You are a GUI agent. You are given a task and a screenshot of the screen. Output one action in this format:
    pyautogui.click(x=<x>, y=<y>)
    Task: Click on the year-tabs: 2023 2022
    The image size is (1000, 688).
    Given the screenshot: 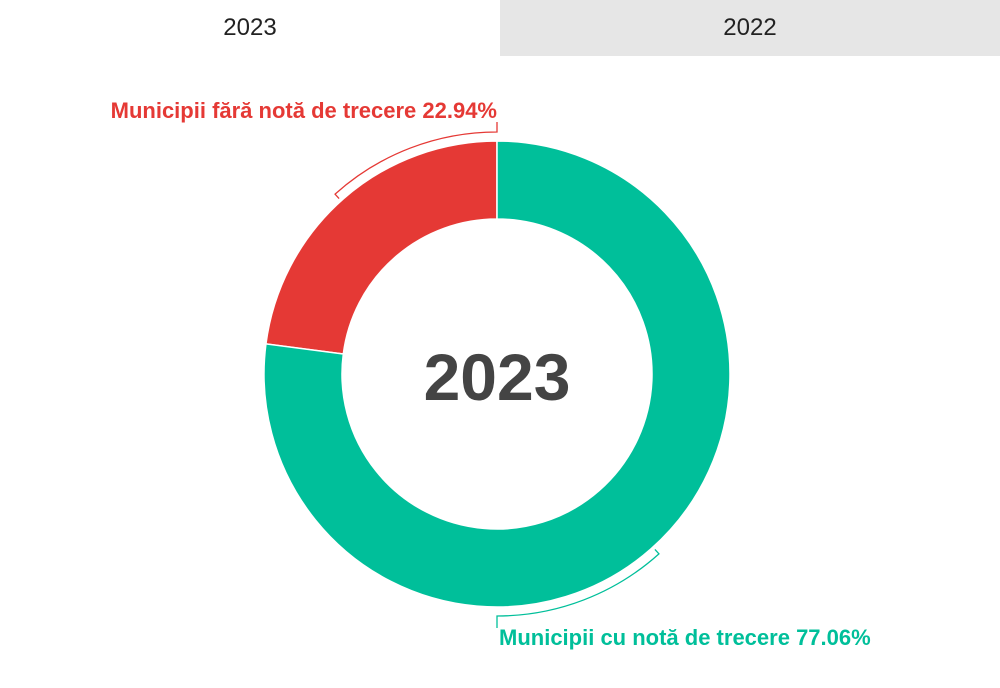 What is the action you would take?
    pyautogui.click(x=500, y=28)
    